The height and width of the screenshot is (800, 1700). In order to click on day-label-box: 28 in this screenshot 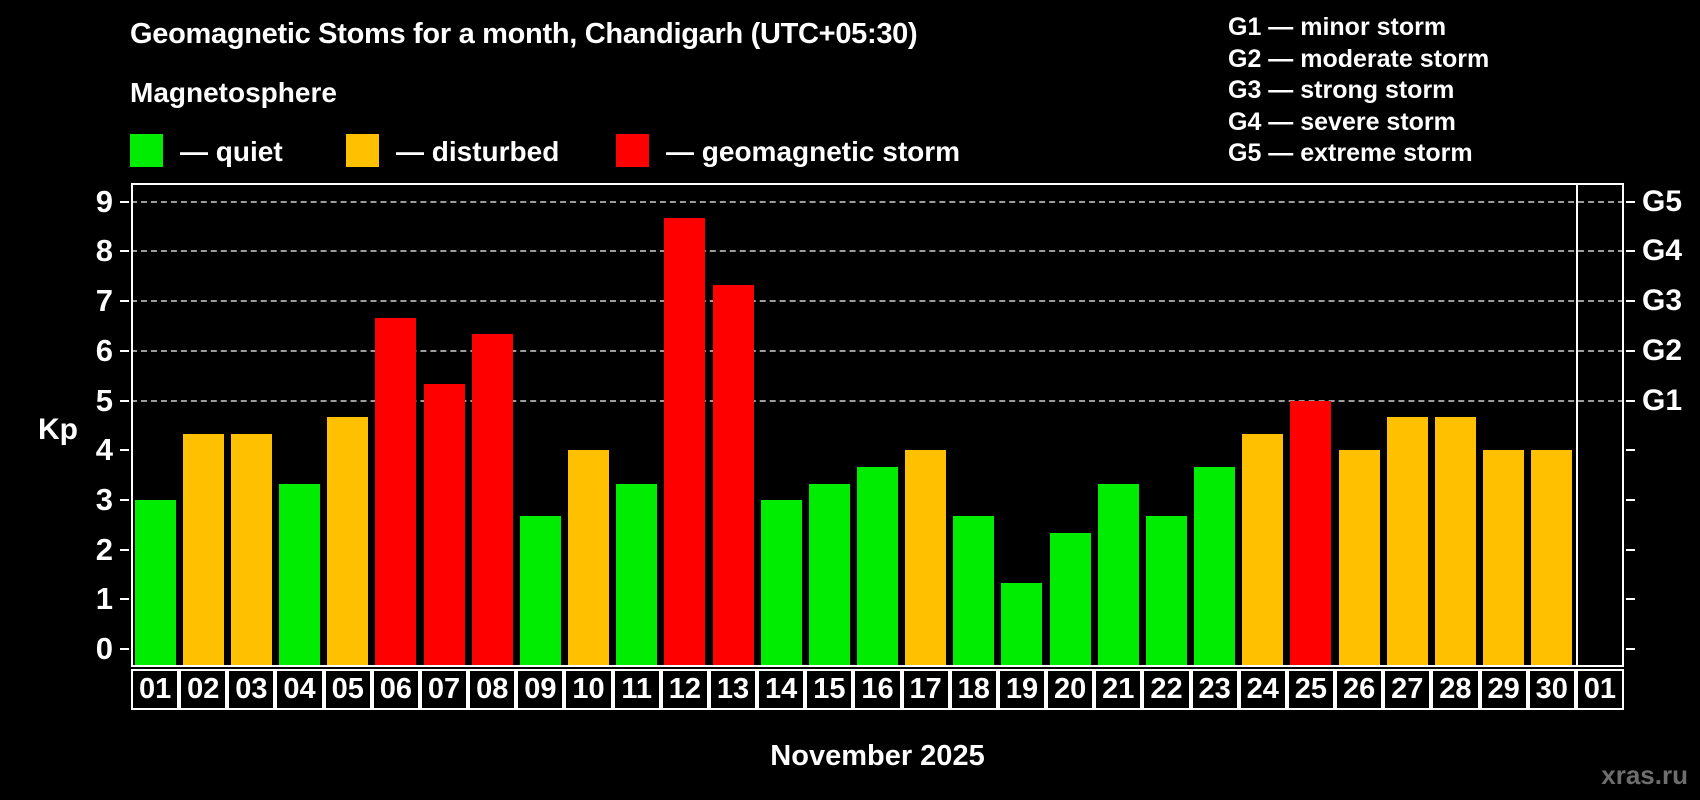, I will do `click(1455, 689)`.